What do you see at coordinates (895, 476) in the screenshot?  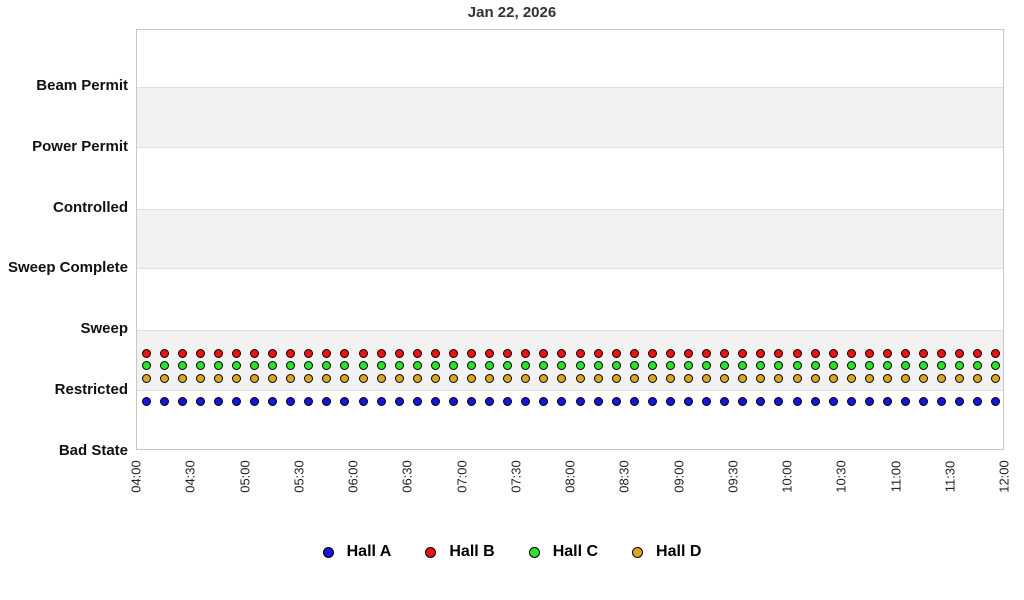 I see `x-axis-tick-label: 11:00` at bounding box center [895, 476].